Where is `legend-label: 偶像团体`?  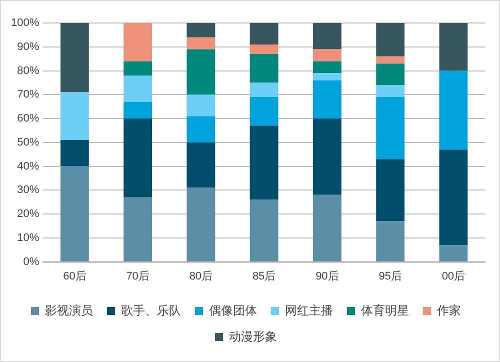
legend-label: 偶像团体 is located at coordinates (233, 310).